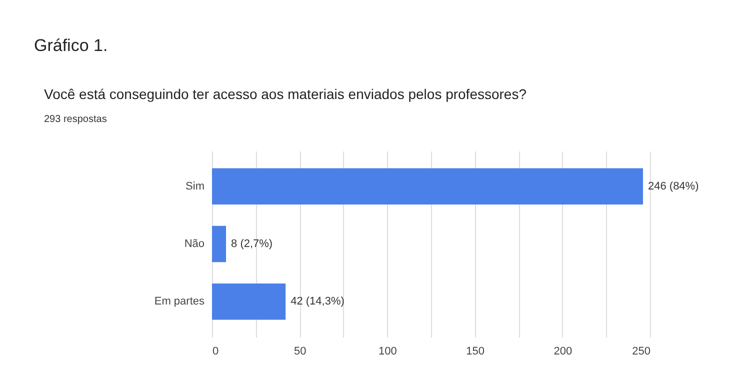 The height and width of the screenshot is (392, 756). What do you see at coordinates (317, 302) in the screenshot?
I see `data-label: 42 (14,3%)` at bounding box center [317, 302].